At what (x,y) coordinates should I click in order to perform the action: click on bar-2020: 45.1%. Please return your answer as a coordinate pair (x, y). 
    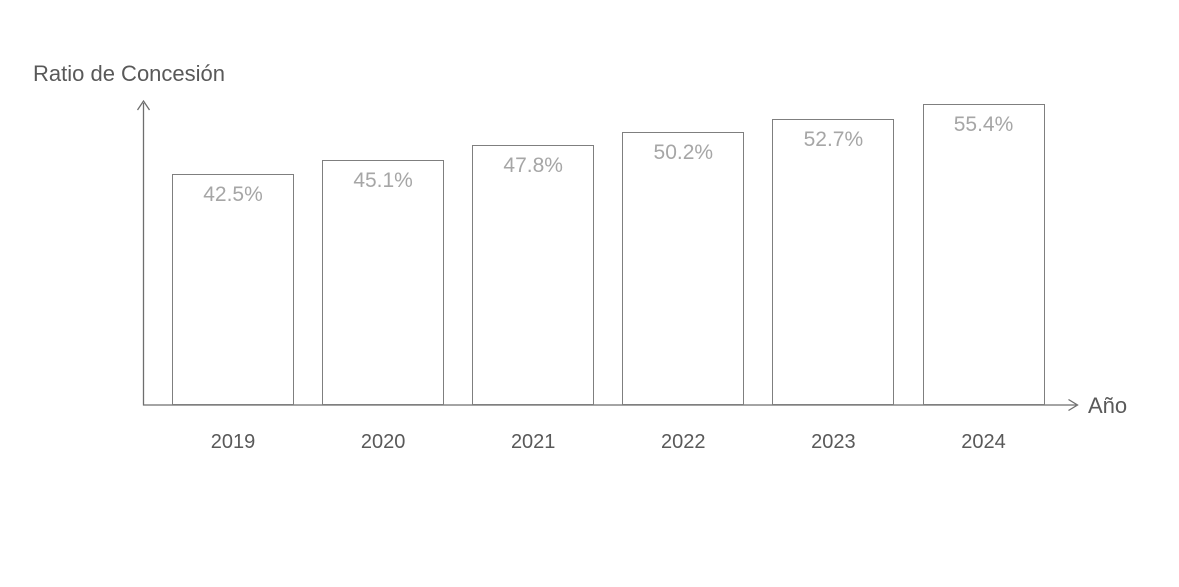
    Looking at the image, I should click on (383, 282).